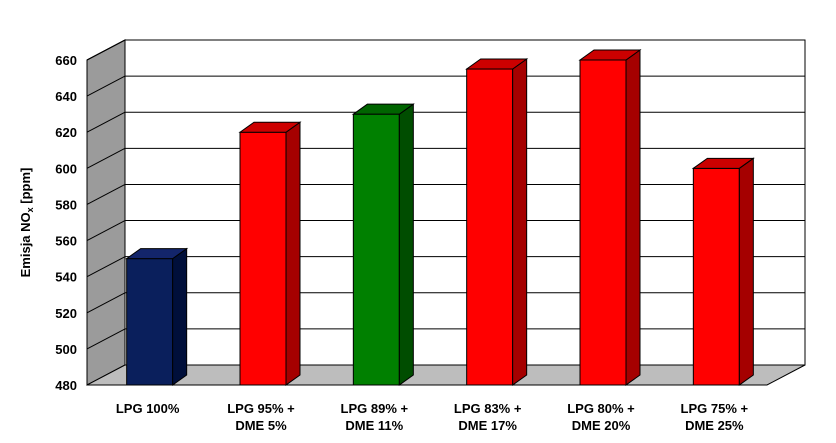 The width and height of the screenshot is (836, 443). I want to click on y-tick-label: 520, so click(66, 313).